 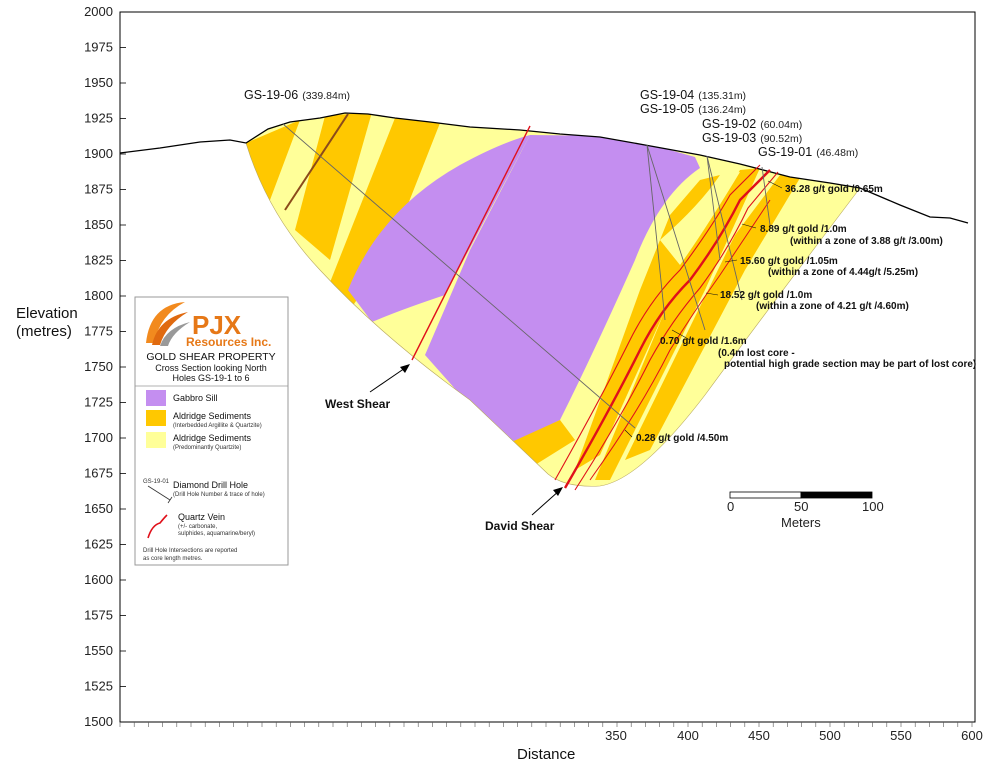 What do you see at coordinates (98, 118) in the screenshot?
I see `y-tick-label: 1925` at bounding box center [98, 118].